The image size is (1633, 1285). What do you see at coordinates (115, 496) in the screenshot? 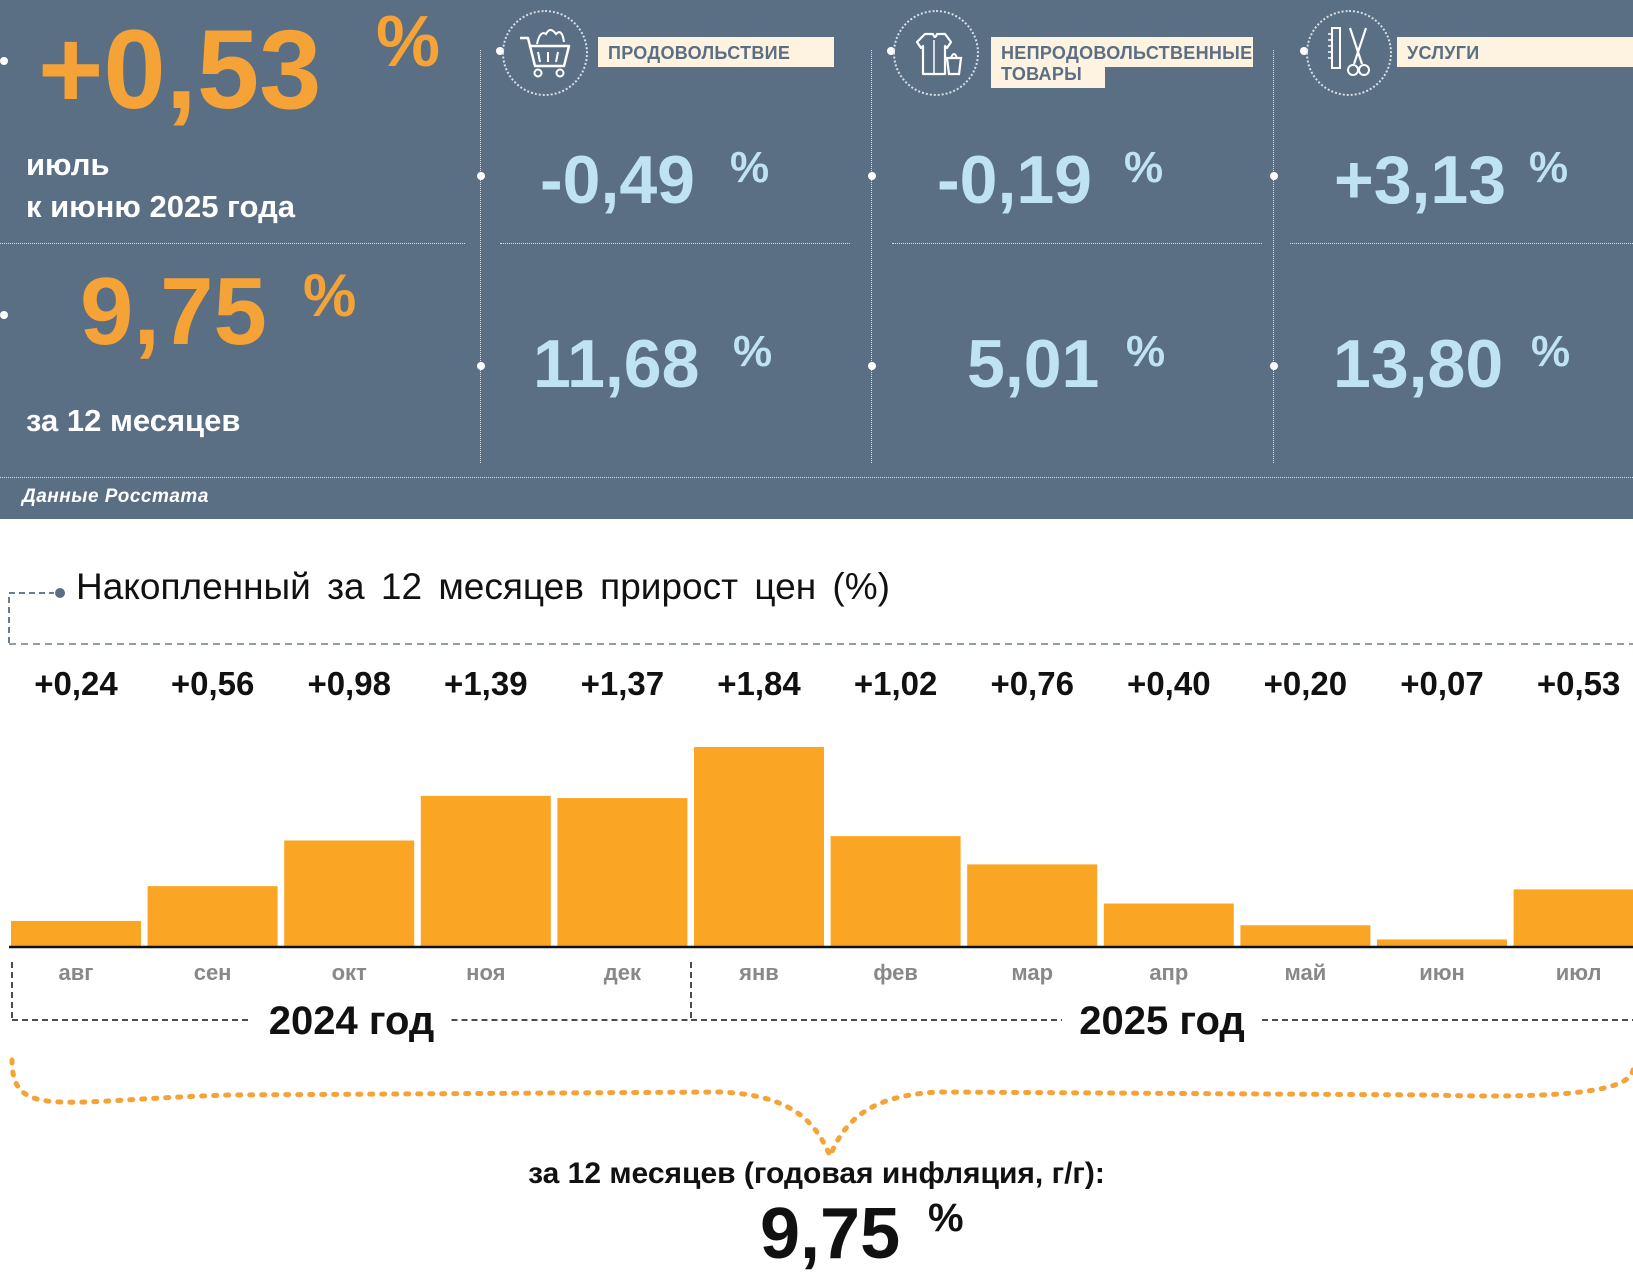
I see `source-note: Данные Росстата` at bounding box center [115, 496].